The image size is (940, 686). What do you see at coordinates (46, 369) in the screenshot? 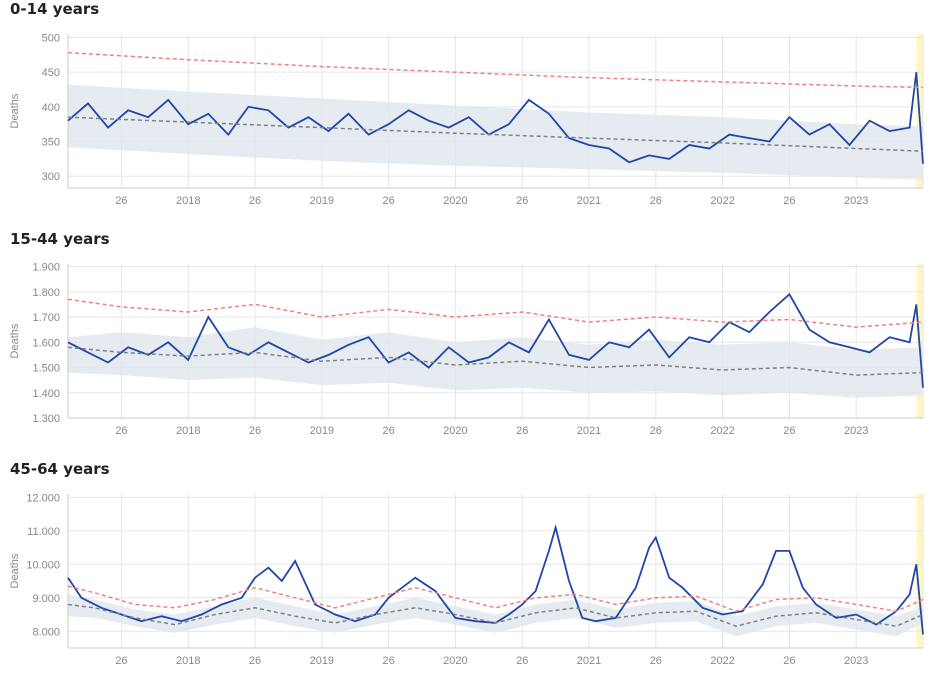
I see `y-tick-label: 1.500` at bounding box center [46, 369].